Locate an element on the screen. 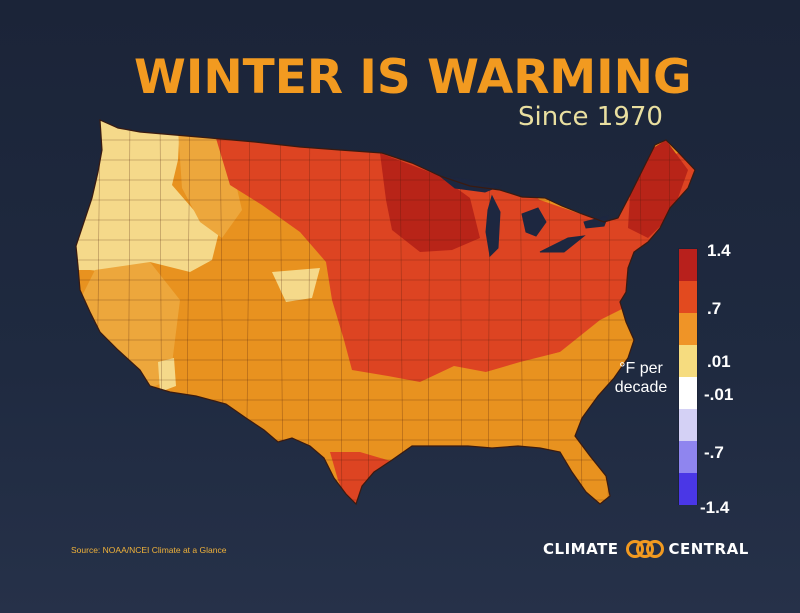 The width and height of the screenshot is (800, 613). page-title: WINTER IS WARMING is located at coordinates (413, 77).